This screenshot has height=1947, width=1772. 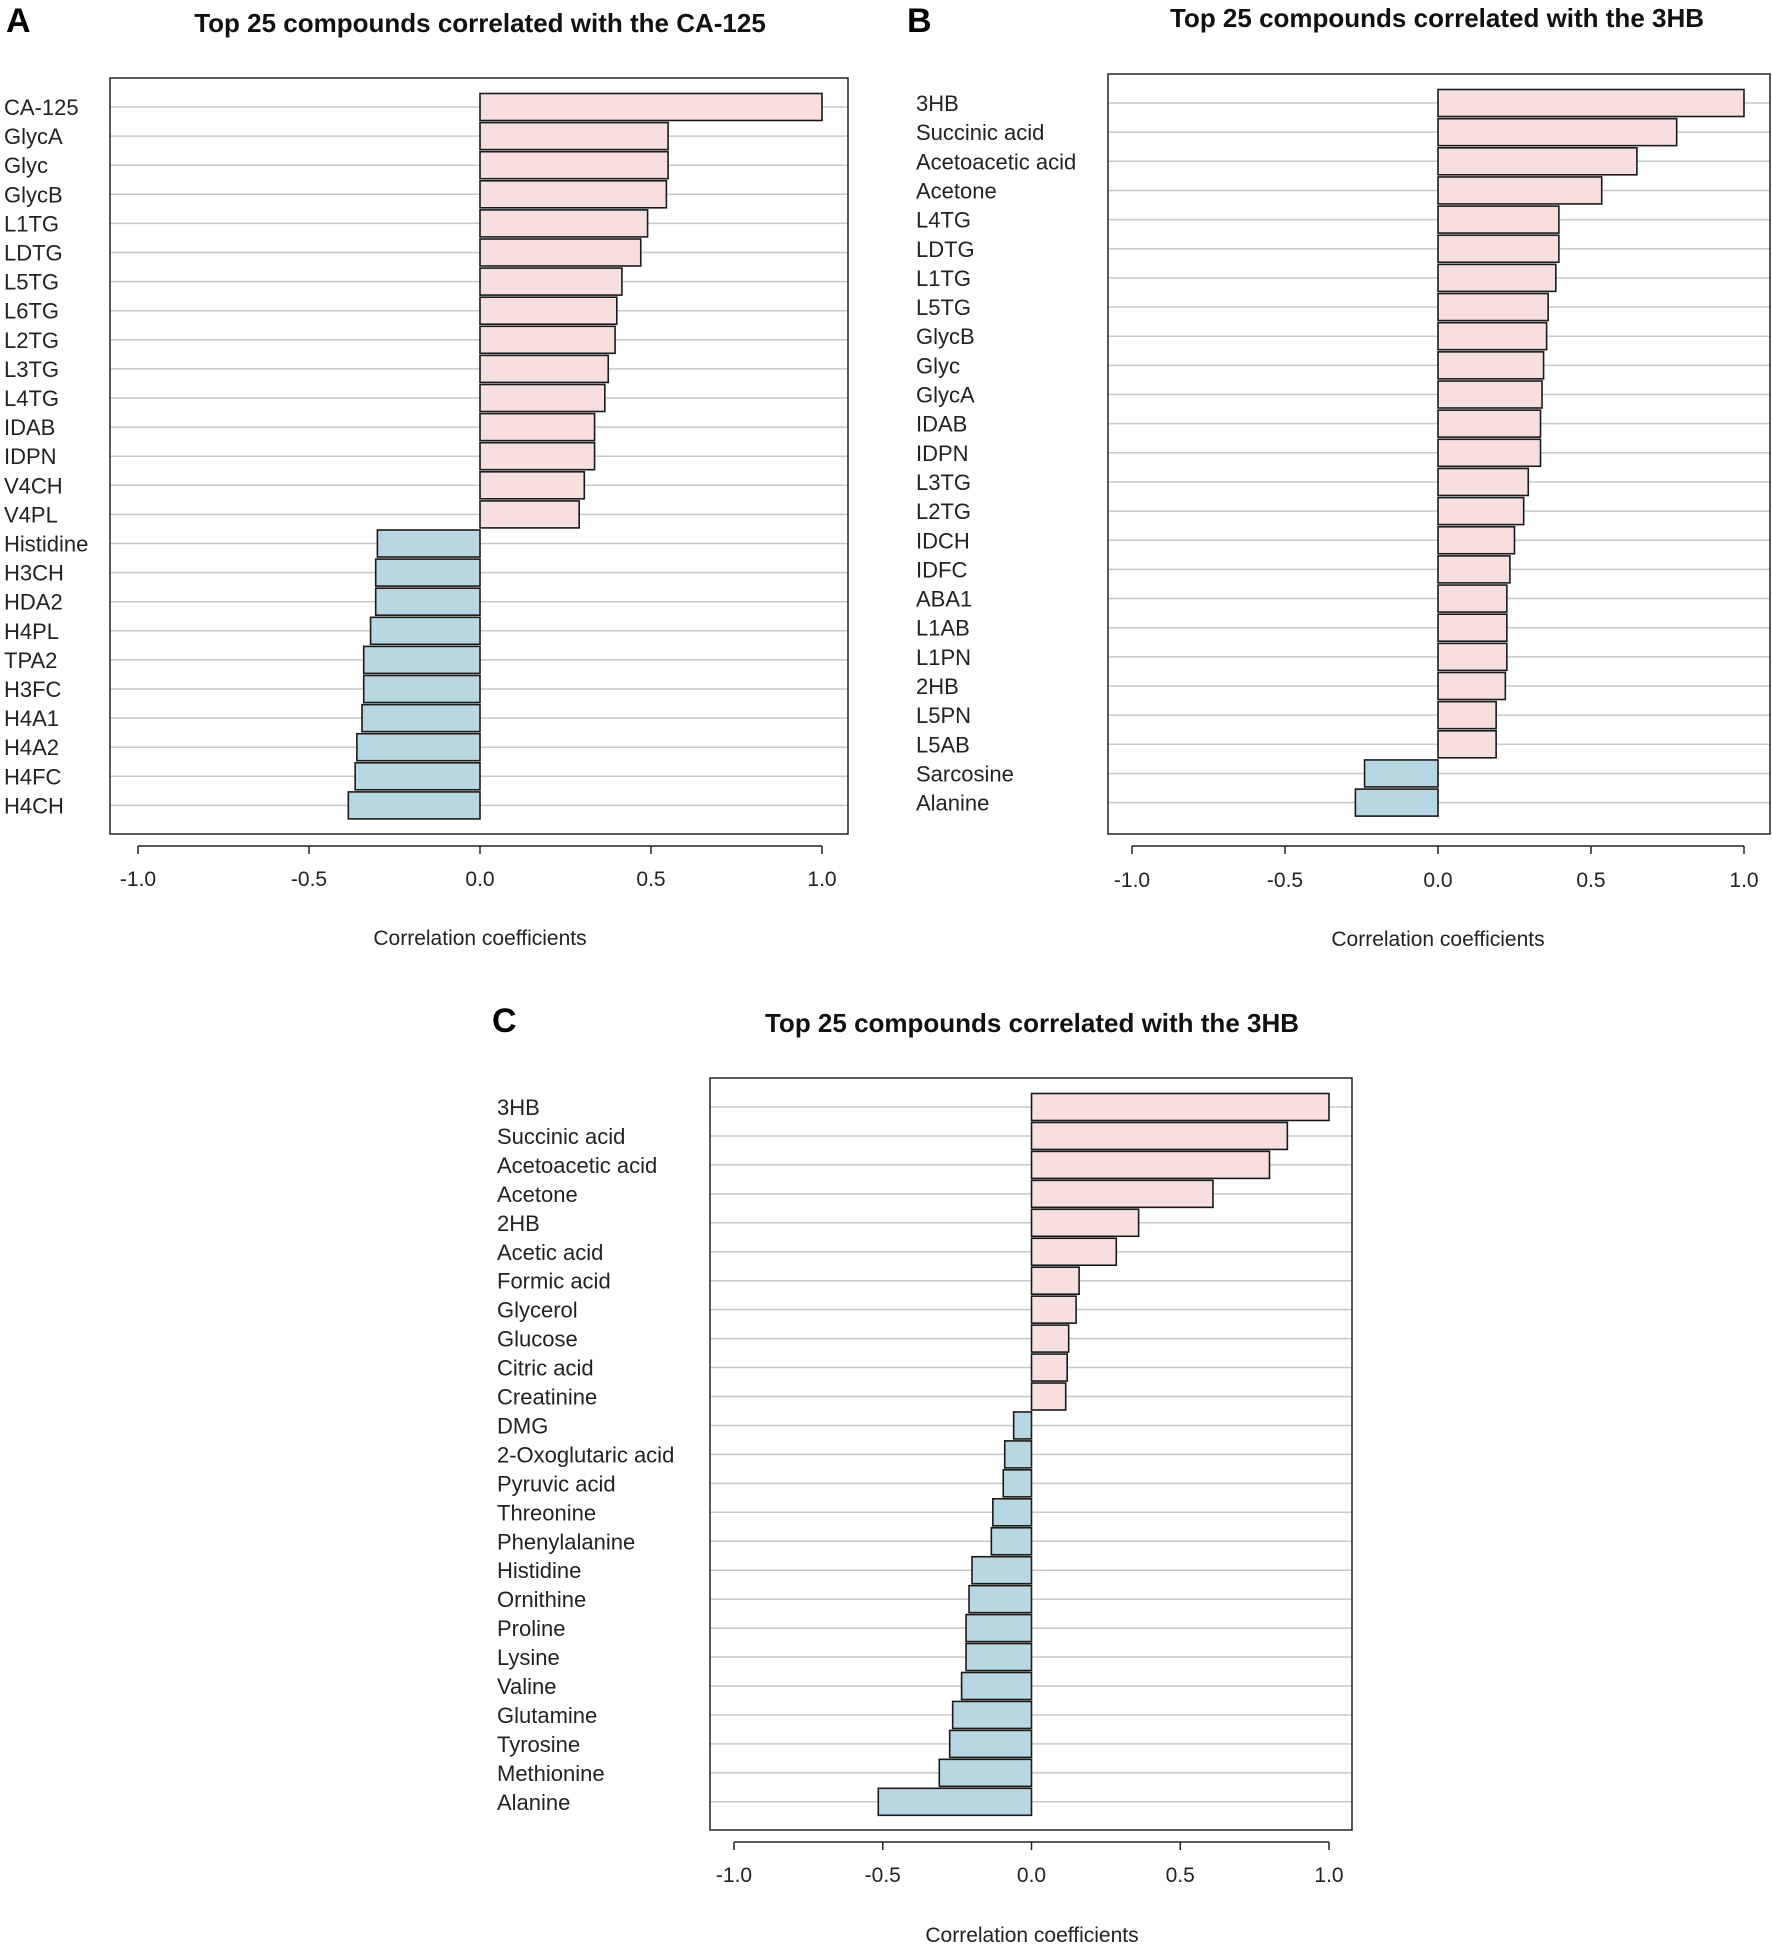 I want to click on category-label: L5AB, so click(x=943, y=744).